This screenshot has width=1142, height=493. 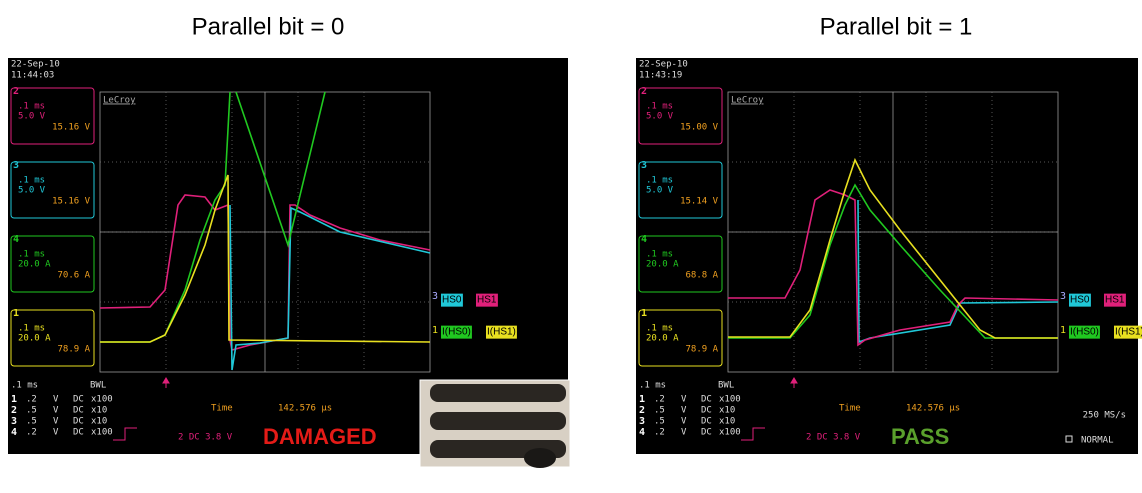 I want to click on damage-photo, so click(x=495, y=423).